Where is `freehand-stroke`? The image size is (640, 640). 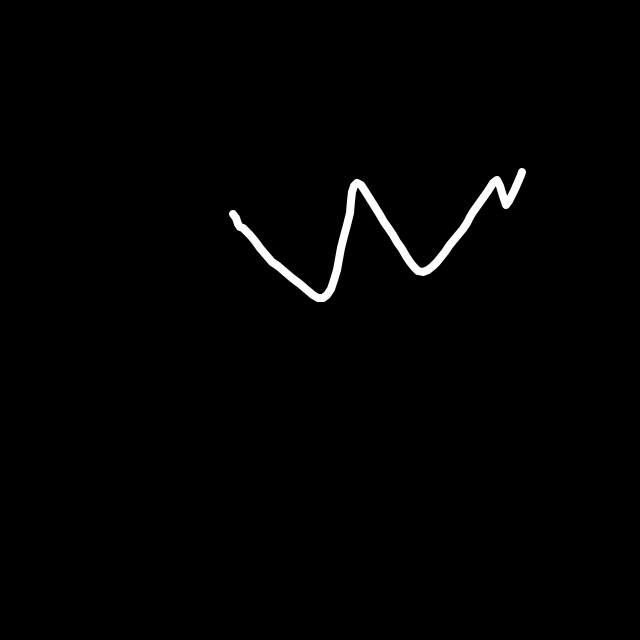 freehand-stroke is located at coordinates (377, 235).